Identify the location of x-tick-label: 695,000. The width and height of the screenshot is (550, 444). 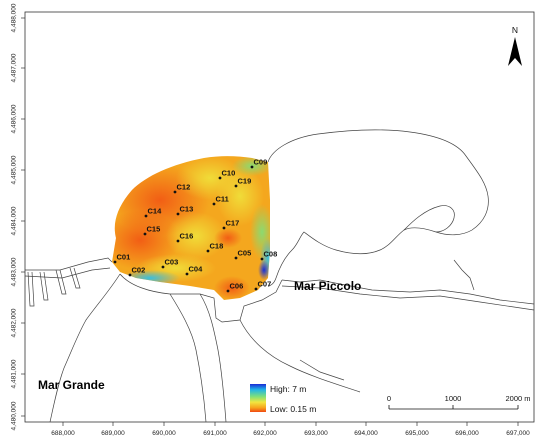
(417, 433).